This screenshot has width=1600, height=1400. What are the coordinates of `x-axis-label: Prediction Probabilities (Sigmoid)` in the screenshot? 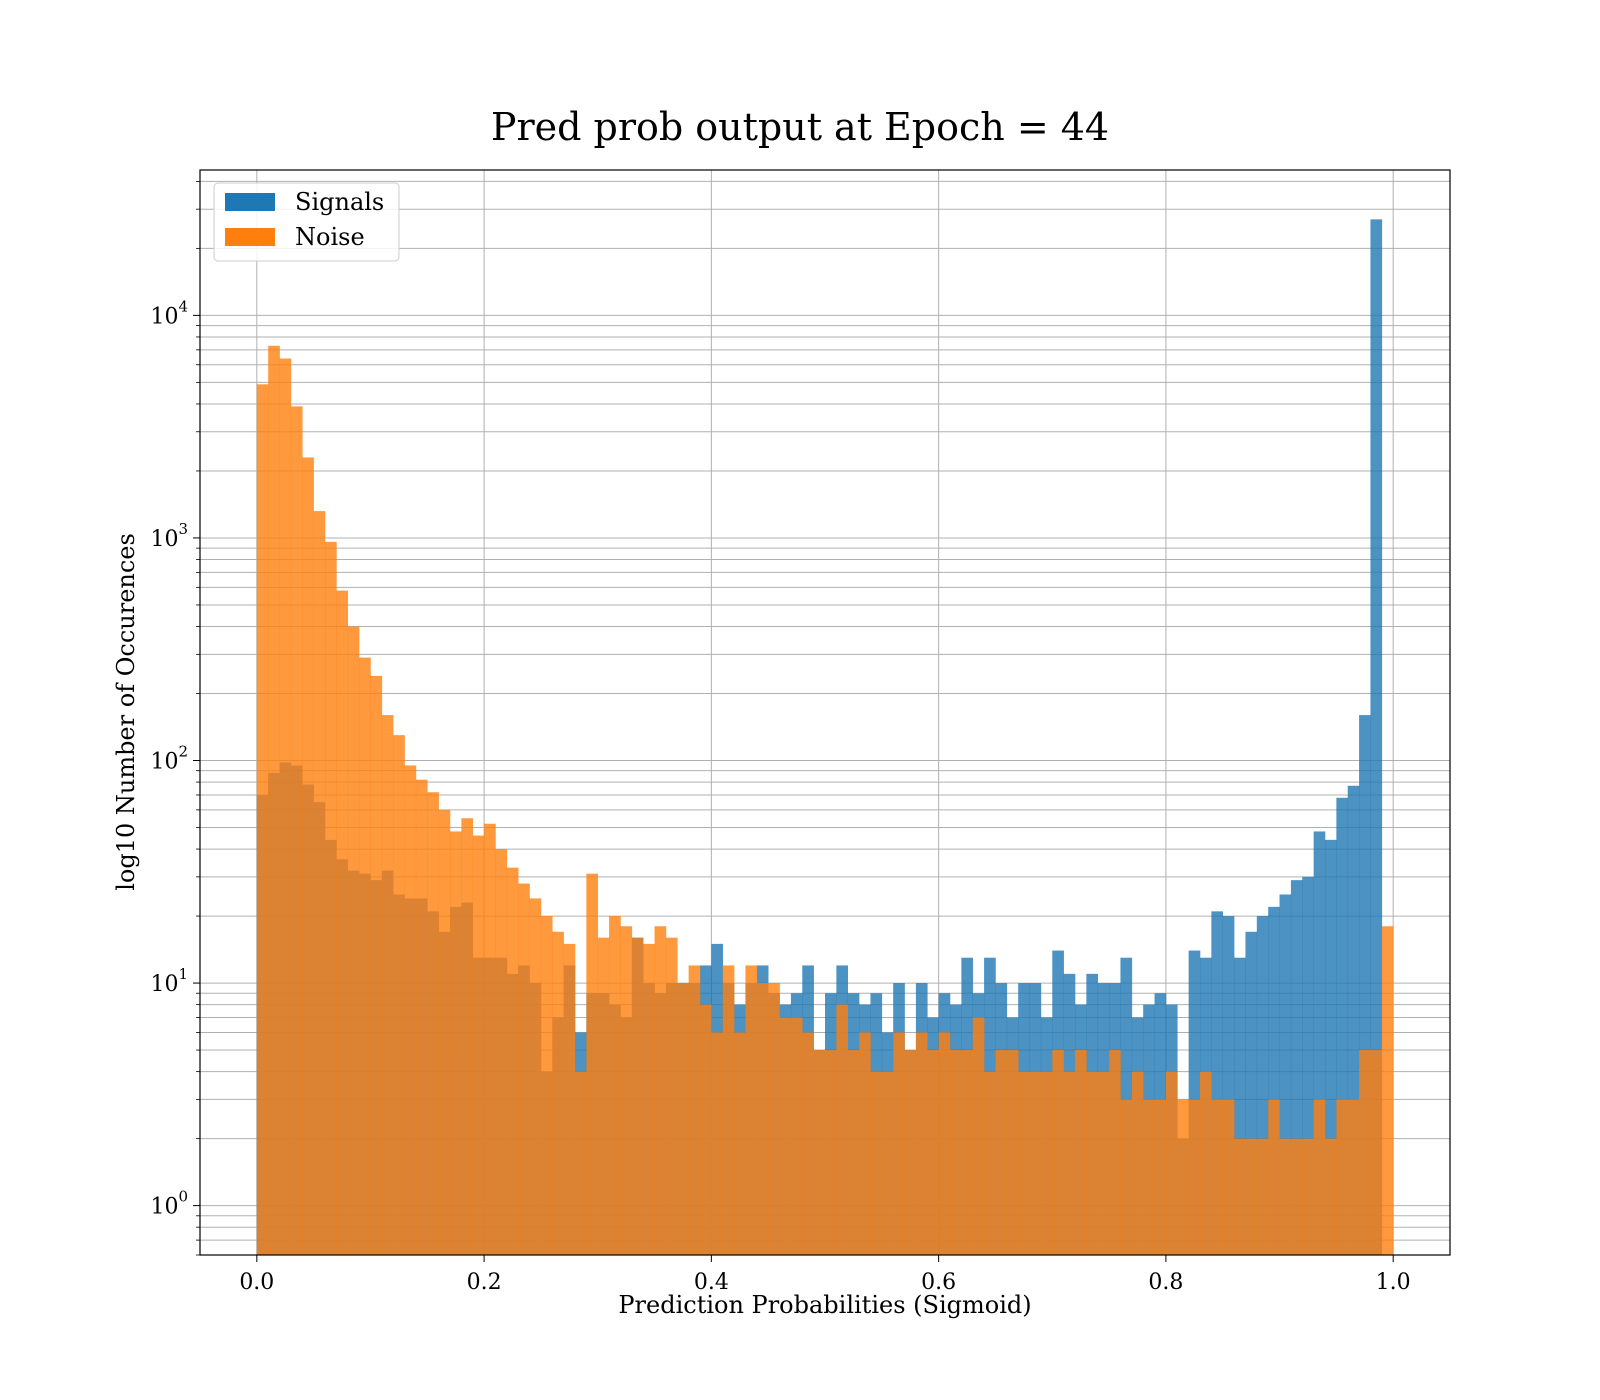 It's located at (824, 1305).